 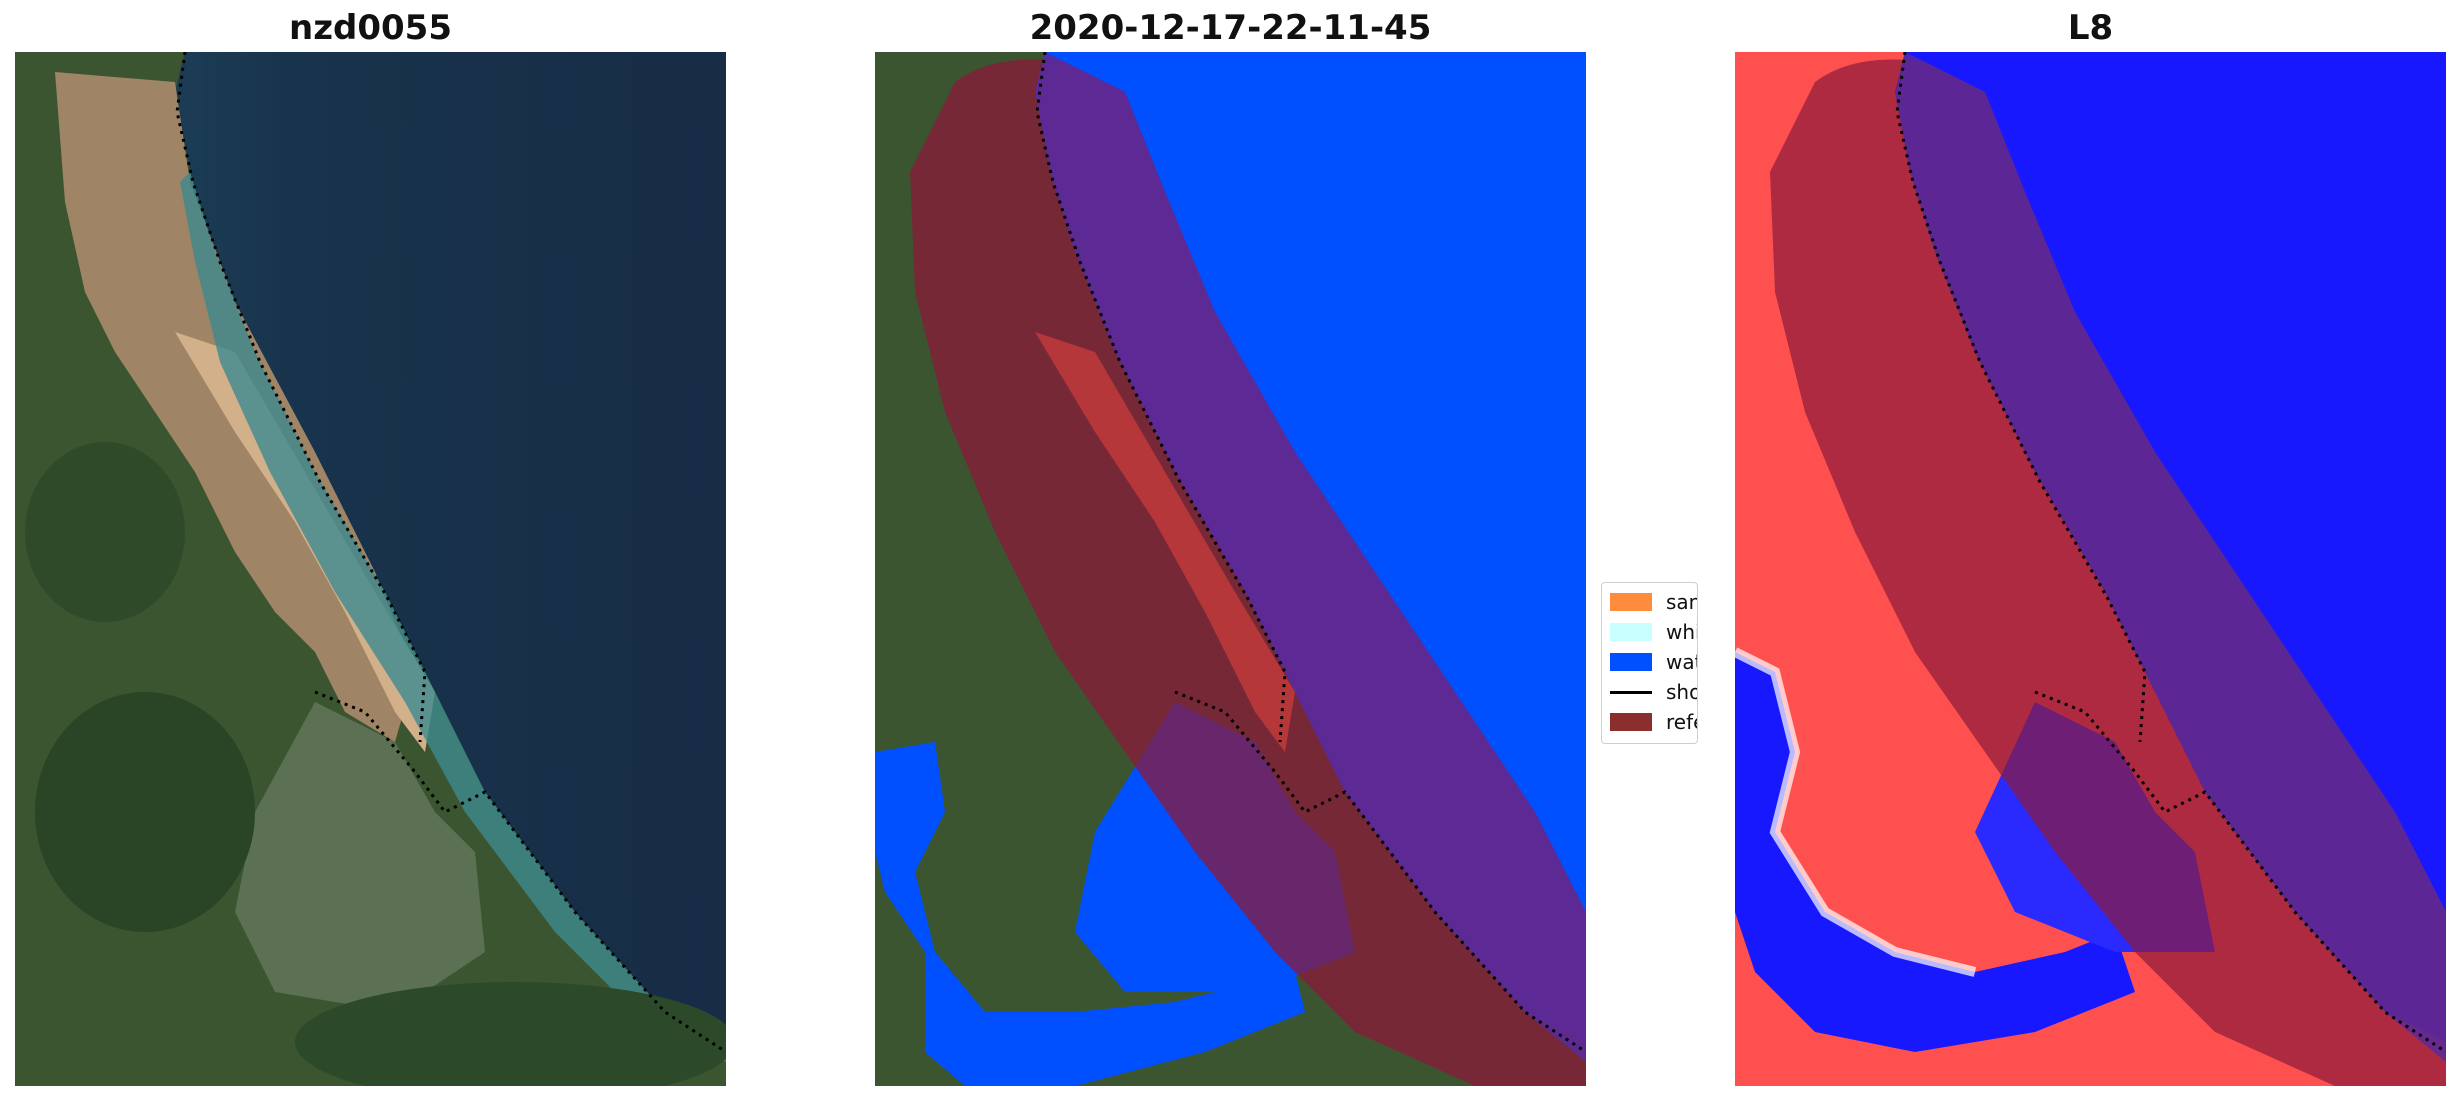 What do you see at coordinates (1653, 662) in the screenshot?
I see `legend-item-water: water` at bounding box center [1653, 662].